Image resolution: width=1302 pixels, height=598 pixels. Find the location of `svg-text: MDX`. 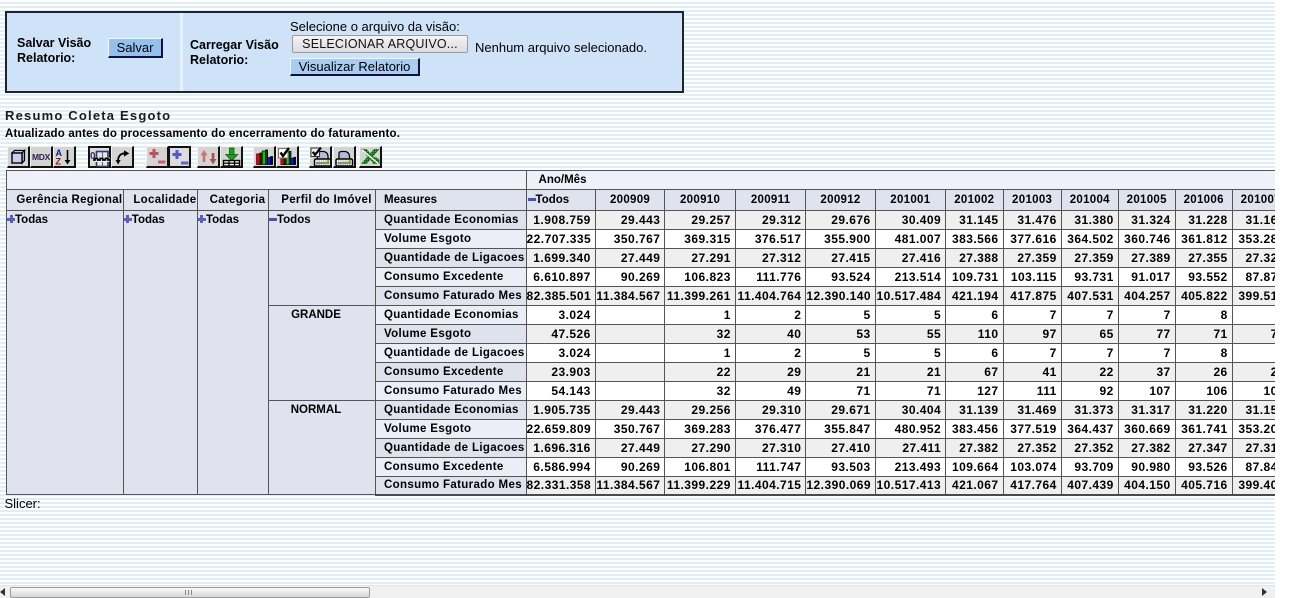

svg-text: MDX is located at coordinates (41, 157).